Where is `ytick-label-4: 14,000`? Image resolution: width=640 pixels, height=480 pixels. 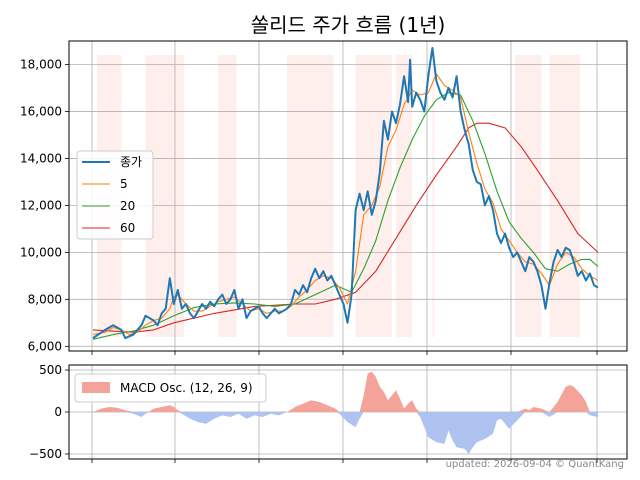
ytick-label-4: 14,000 is located at coordinates (41, 158).